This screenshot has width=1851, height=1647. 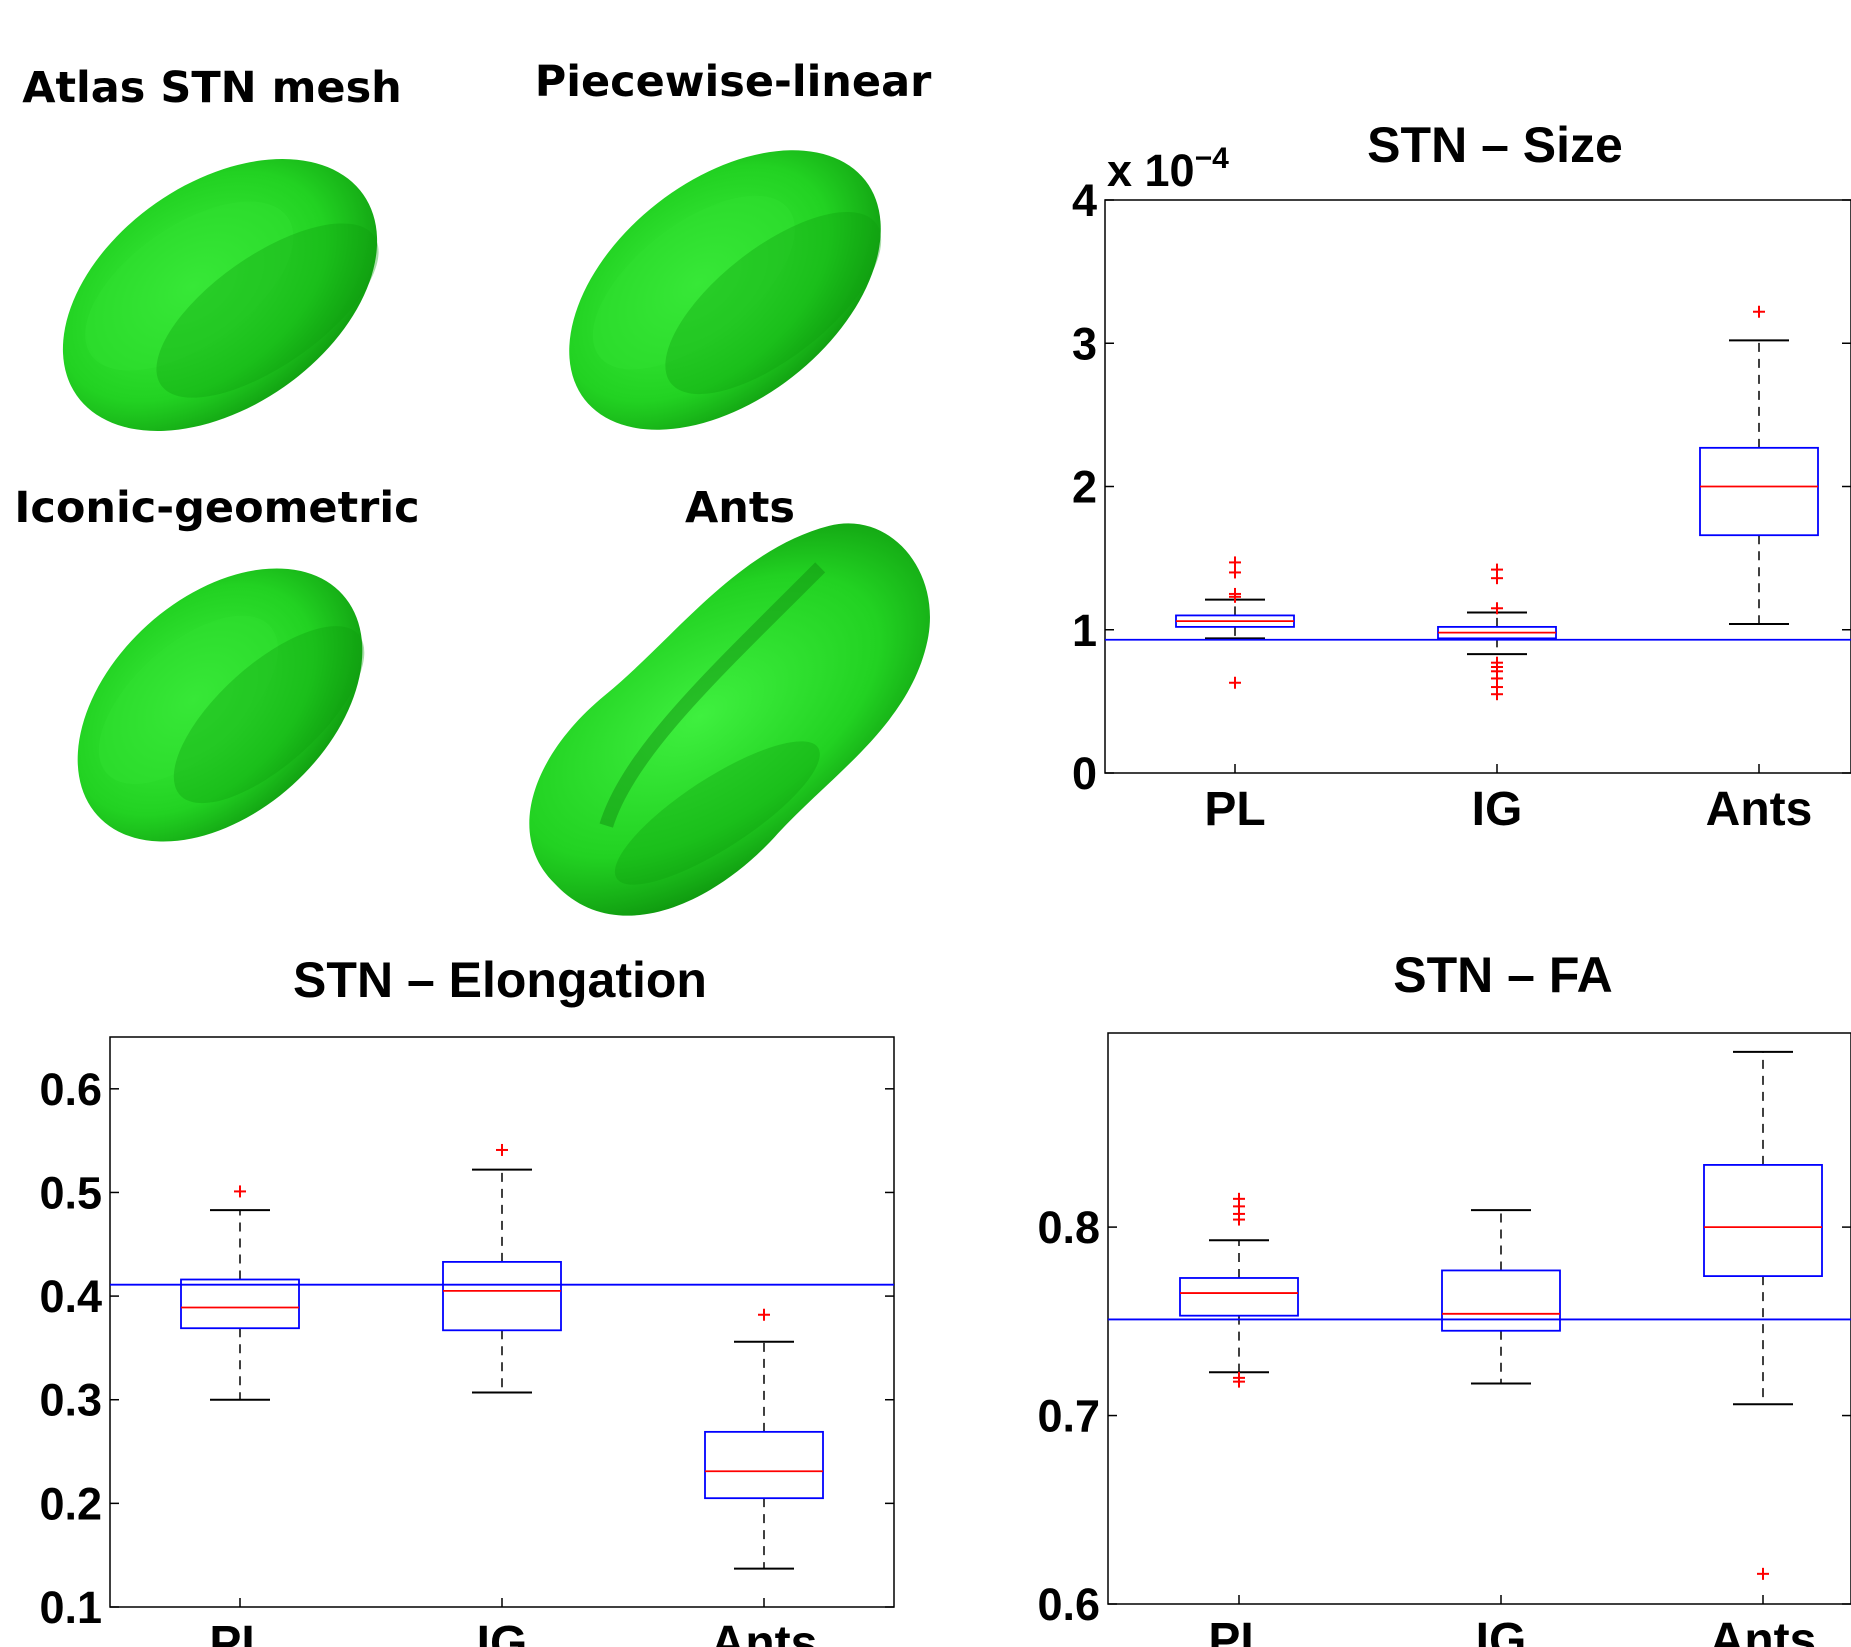 I want to click on mesh-atlas-panel: Atlas STN mesh, so click(x=212, y=247).